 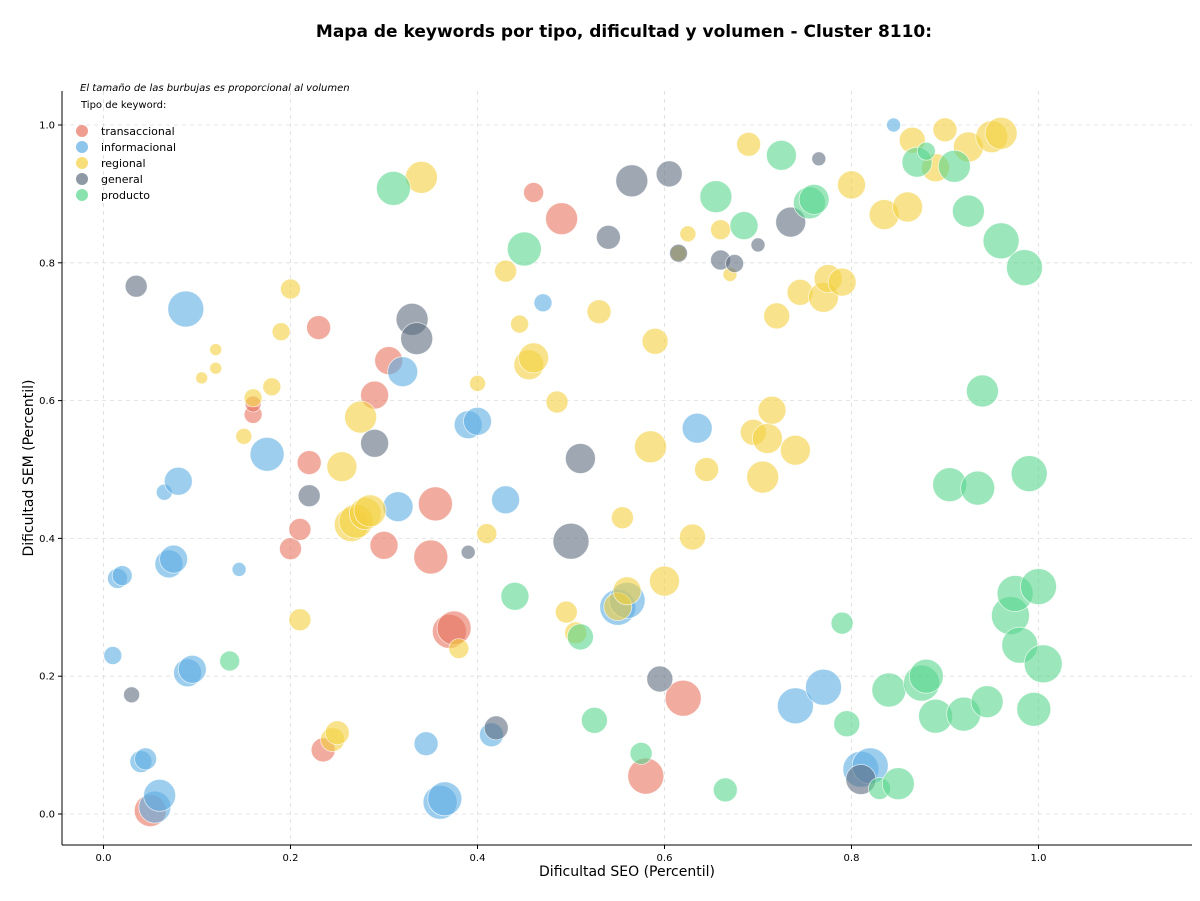 I want to click on y-tick-label-2: 0.4, so click(x=47, y=539).